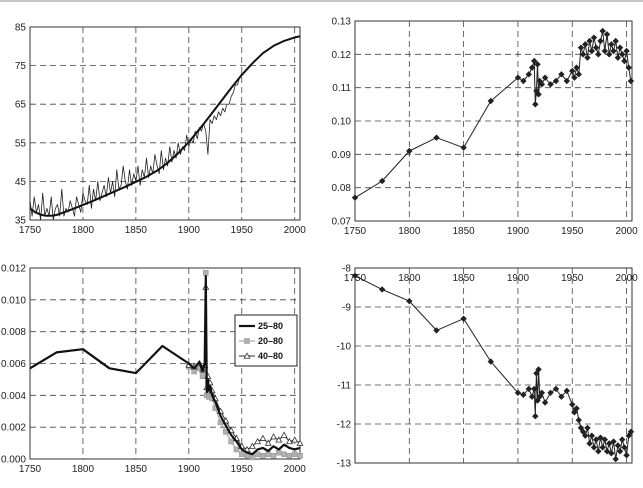 This screenshot has height=488, width=643. What do you see at coordinates (342, 188) in the screenshot?
I see `y-tick-label: 0.08` at bounding box center [342, 188].